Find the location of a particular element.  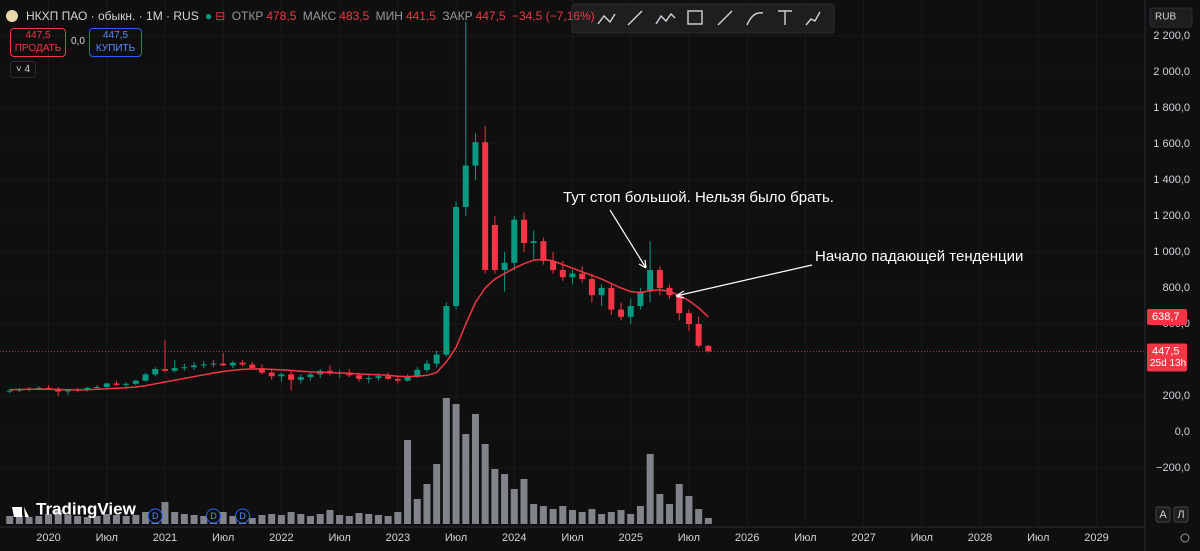

currency-select is located at coordinates (1171, 17).